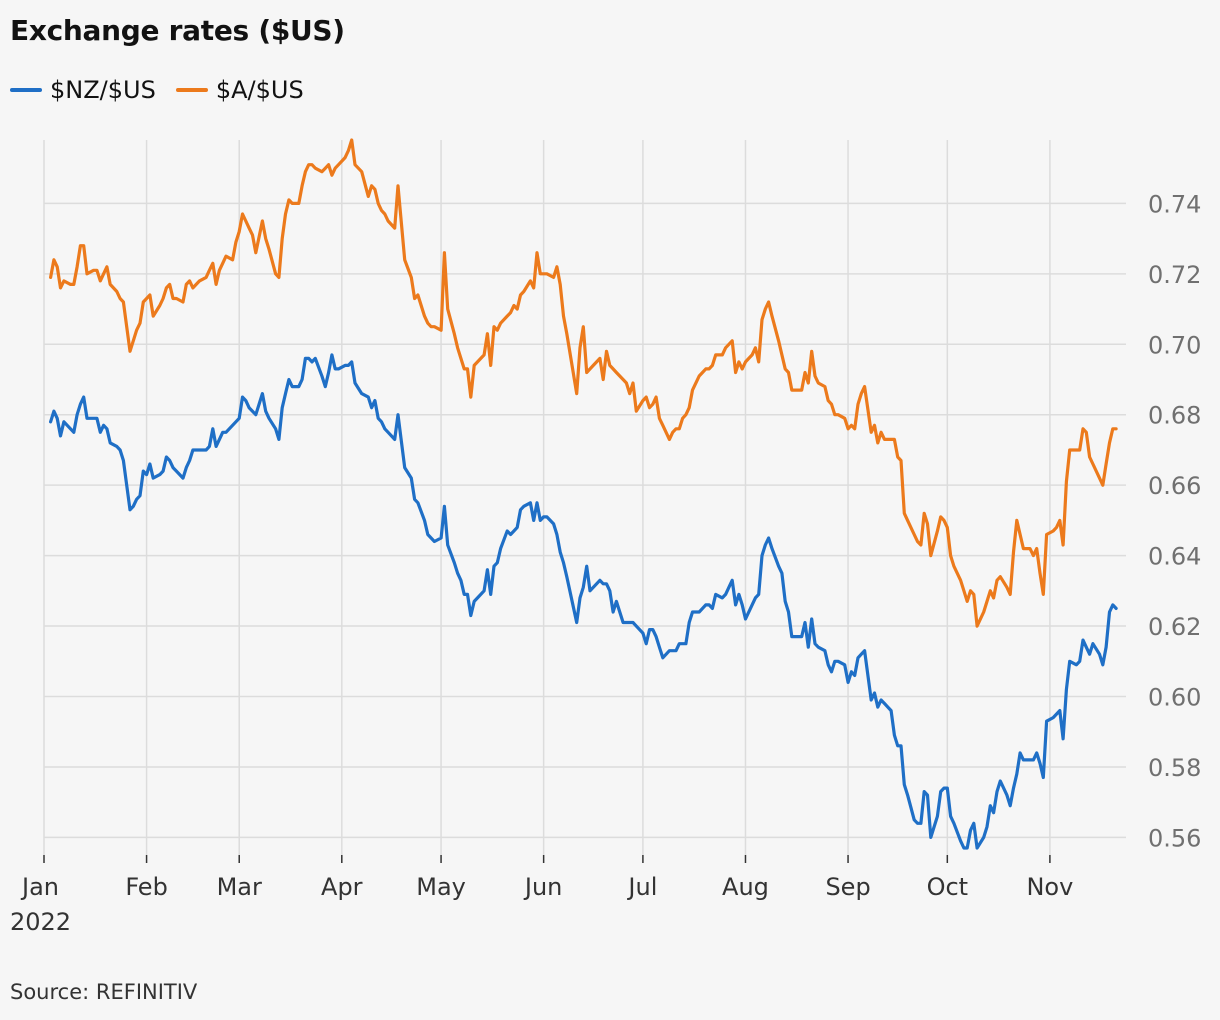 The height and width of the screenshot is (1020, 1220). Describe the element at coordinates (239, 887) in the screenshot. I see `x-tick-label: Mar` at that location.